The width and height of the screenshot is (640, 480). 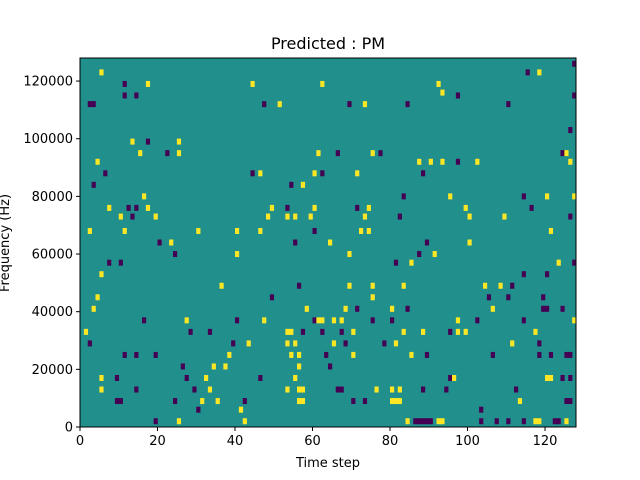 What do you see at coordinates (48, 82) in the screenshot?
I see `y-tick-label: 120000` at bounding box center [48, 82].